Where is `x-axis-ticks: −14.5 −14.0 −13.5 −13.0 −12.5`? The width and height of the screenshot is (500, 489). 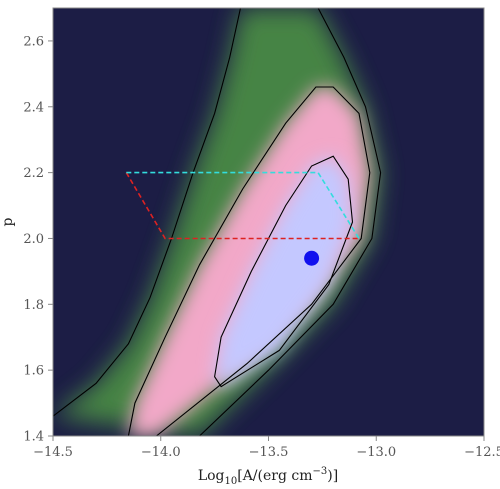
x-axis-ticks: −14.5 −14.0 −13.5 −13.0 −12.5 is located at coordinates (266, 448).